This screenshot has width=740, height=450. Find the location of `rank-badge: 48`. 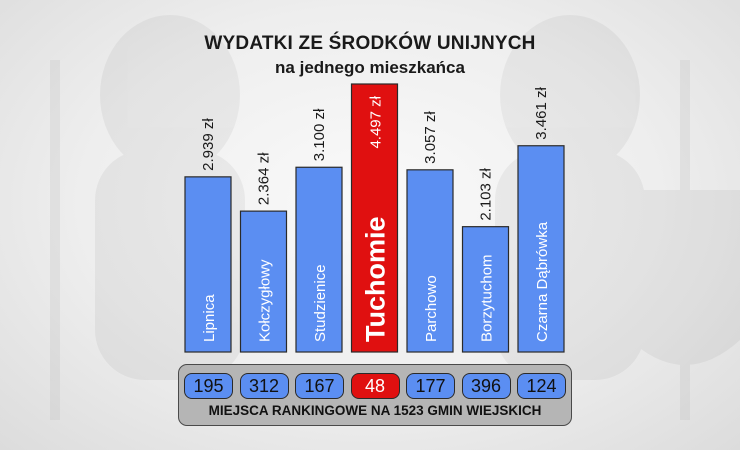

rank-badge: 48 is located at coordinates (375, 386).